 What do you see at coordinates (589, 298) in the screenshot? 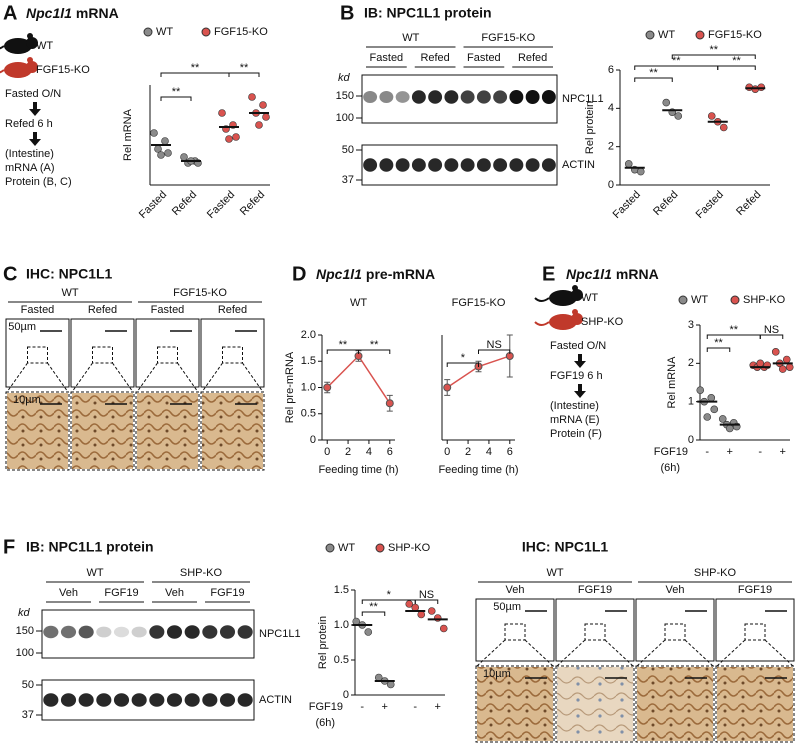
I see `strain-label: WT` at bounding box center [589, 298].